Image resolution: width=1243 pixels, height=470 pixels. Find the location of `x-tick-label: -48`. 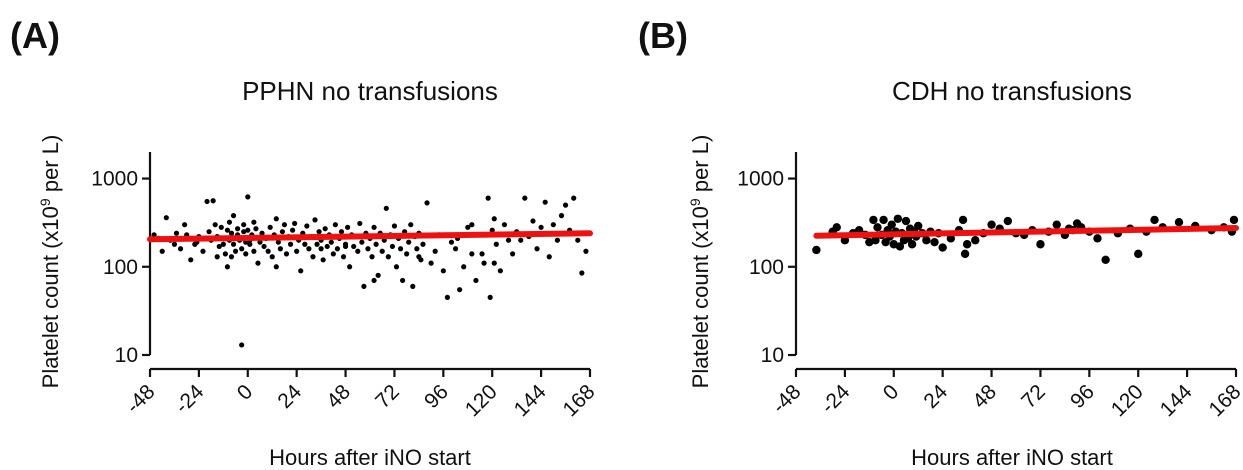

x-tick-label: -48 is located at coordinates (787, 399).